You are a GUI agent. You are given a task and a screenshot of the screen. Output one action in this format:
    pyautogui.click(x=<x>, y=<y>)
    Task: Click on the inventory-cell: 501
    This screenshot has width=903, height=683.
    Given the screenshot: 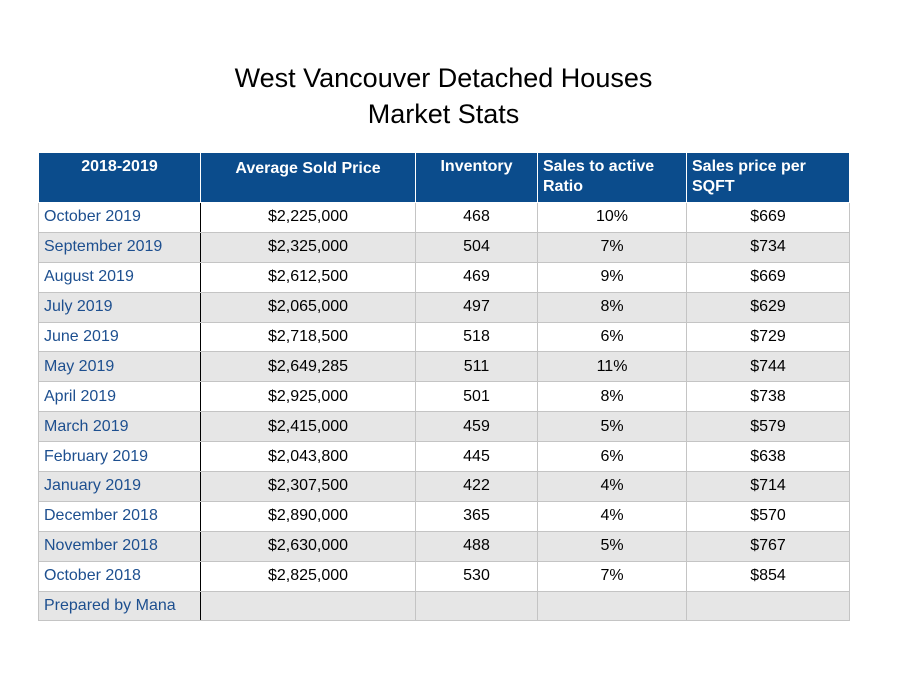 What is the action you would take?
    pyautogui.click(x=476, y=397)
    